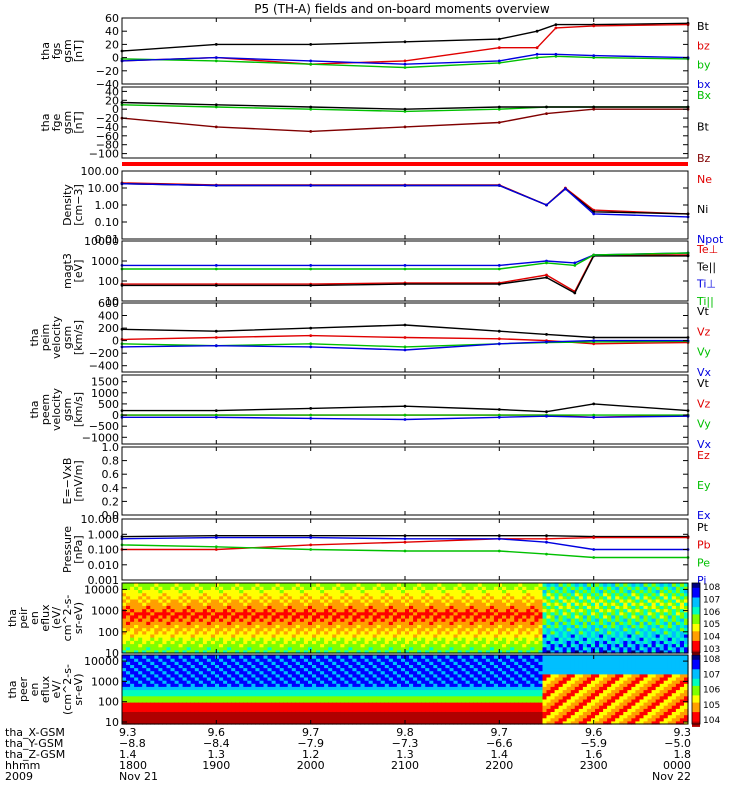 The width and height of the screenshot is (750, 800). What do you see at coordinates (111, 515) in the screenshot?
I see `y-tick-label: 0.0` at bounding box center [111, 515].